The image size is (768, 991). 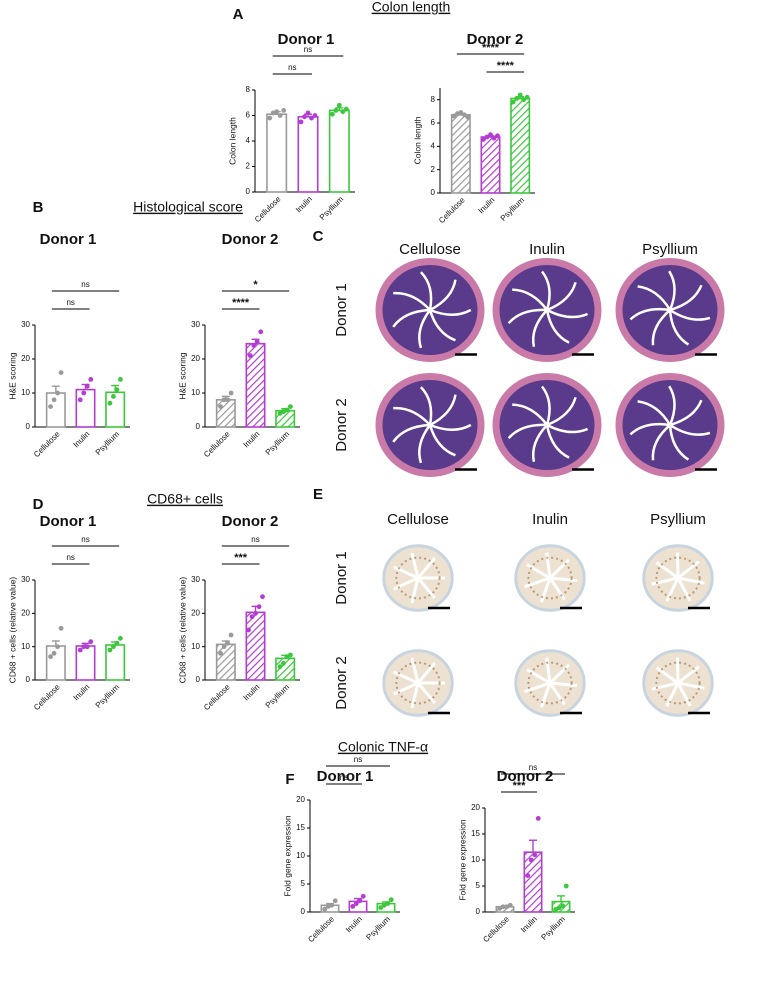 What do you see at coordinates (306, 39) in the screenshot?
I see `chart-title: Donor 1` at bounding box center [306, 39].